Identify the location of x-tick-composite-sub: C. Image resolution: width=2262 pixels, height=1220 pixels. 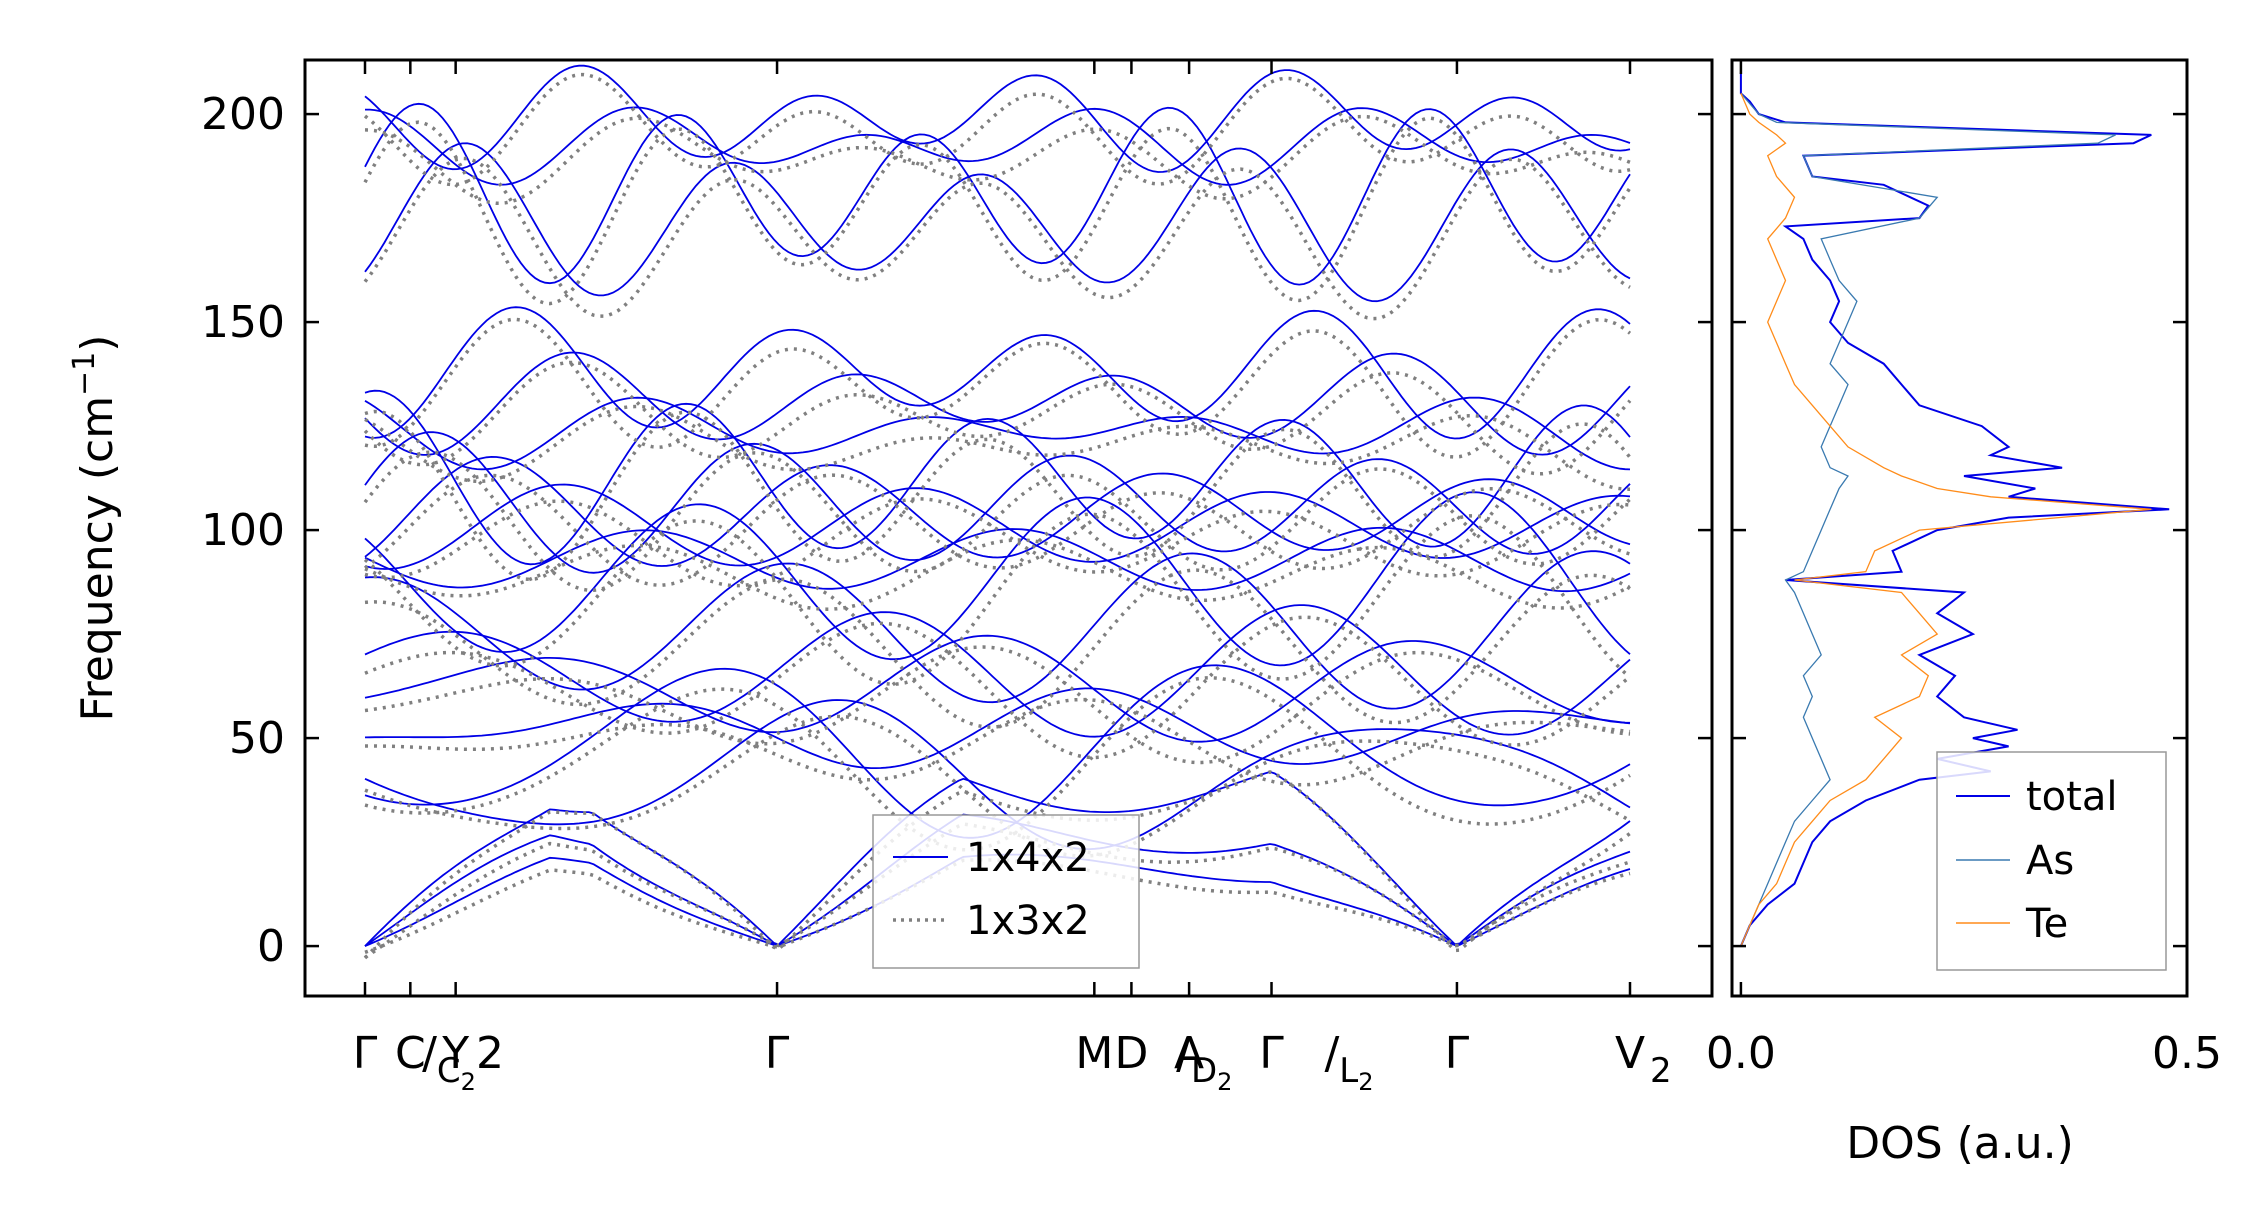
(449, 1071).